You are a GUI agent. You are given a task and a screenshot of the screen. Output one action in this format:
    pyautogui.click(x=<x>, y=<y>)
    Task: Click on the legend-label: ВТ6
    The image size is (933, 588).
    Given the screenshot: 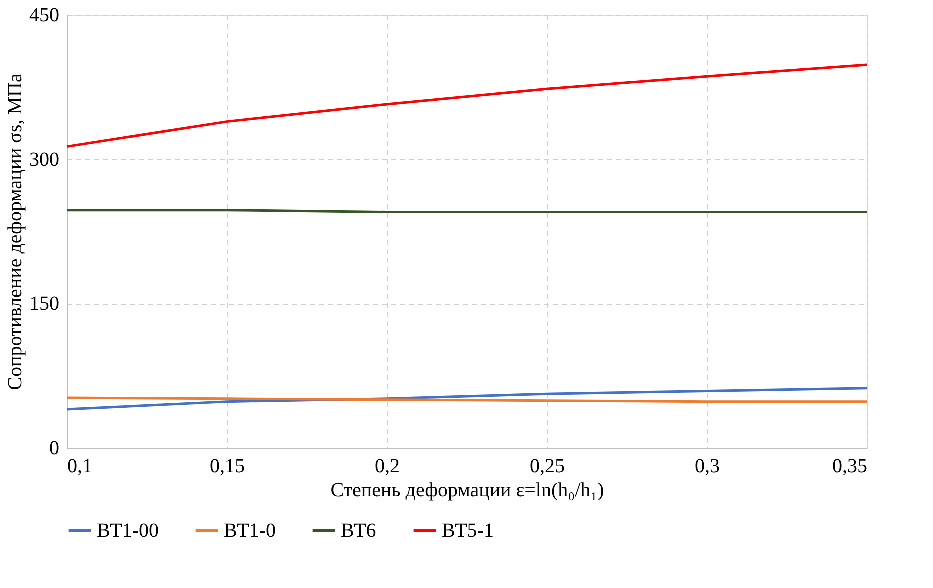 What is the action you would take?
    pyautogui.click(x=358, y=531)
    